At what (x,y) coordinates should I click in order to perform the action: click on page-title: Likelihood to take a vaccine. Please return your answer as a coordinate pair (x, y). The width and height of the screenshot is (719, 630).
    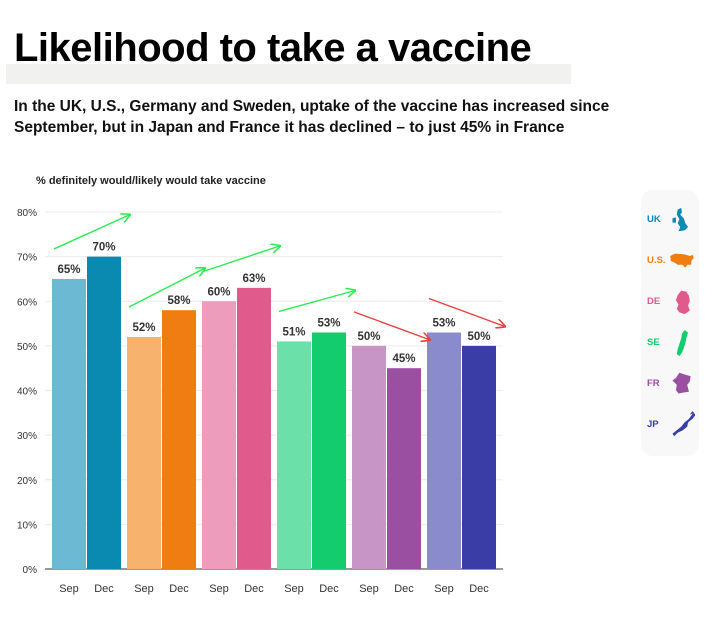
    Looking at the image, I should click on (273, 48).